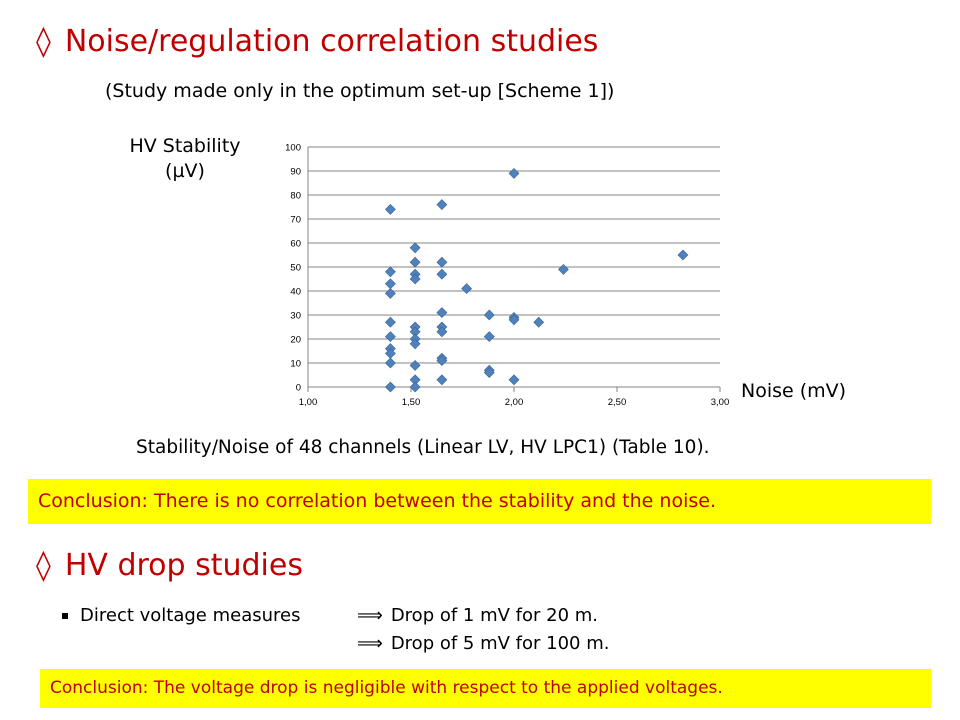 Image resolution: width=960 pixels, height=720 pixels. I want to click on y-axis-label-line2: (µV), so click(185, 171).